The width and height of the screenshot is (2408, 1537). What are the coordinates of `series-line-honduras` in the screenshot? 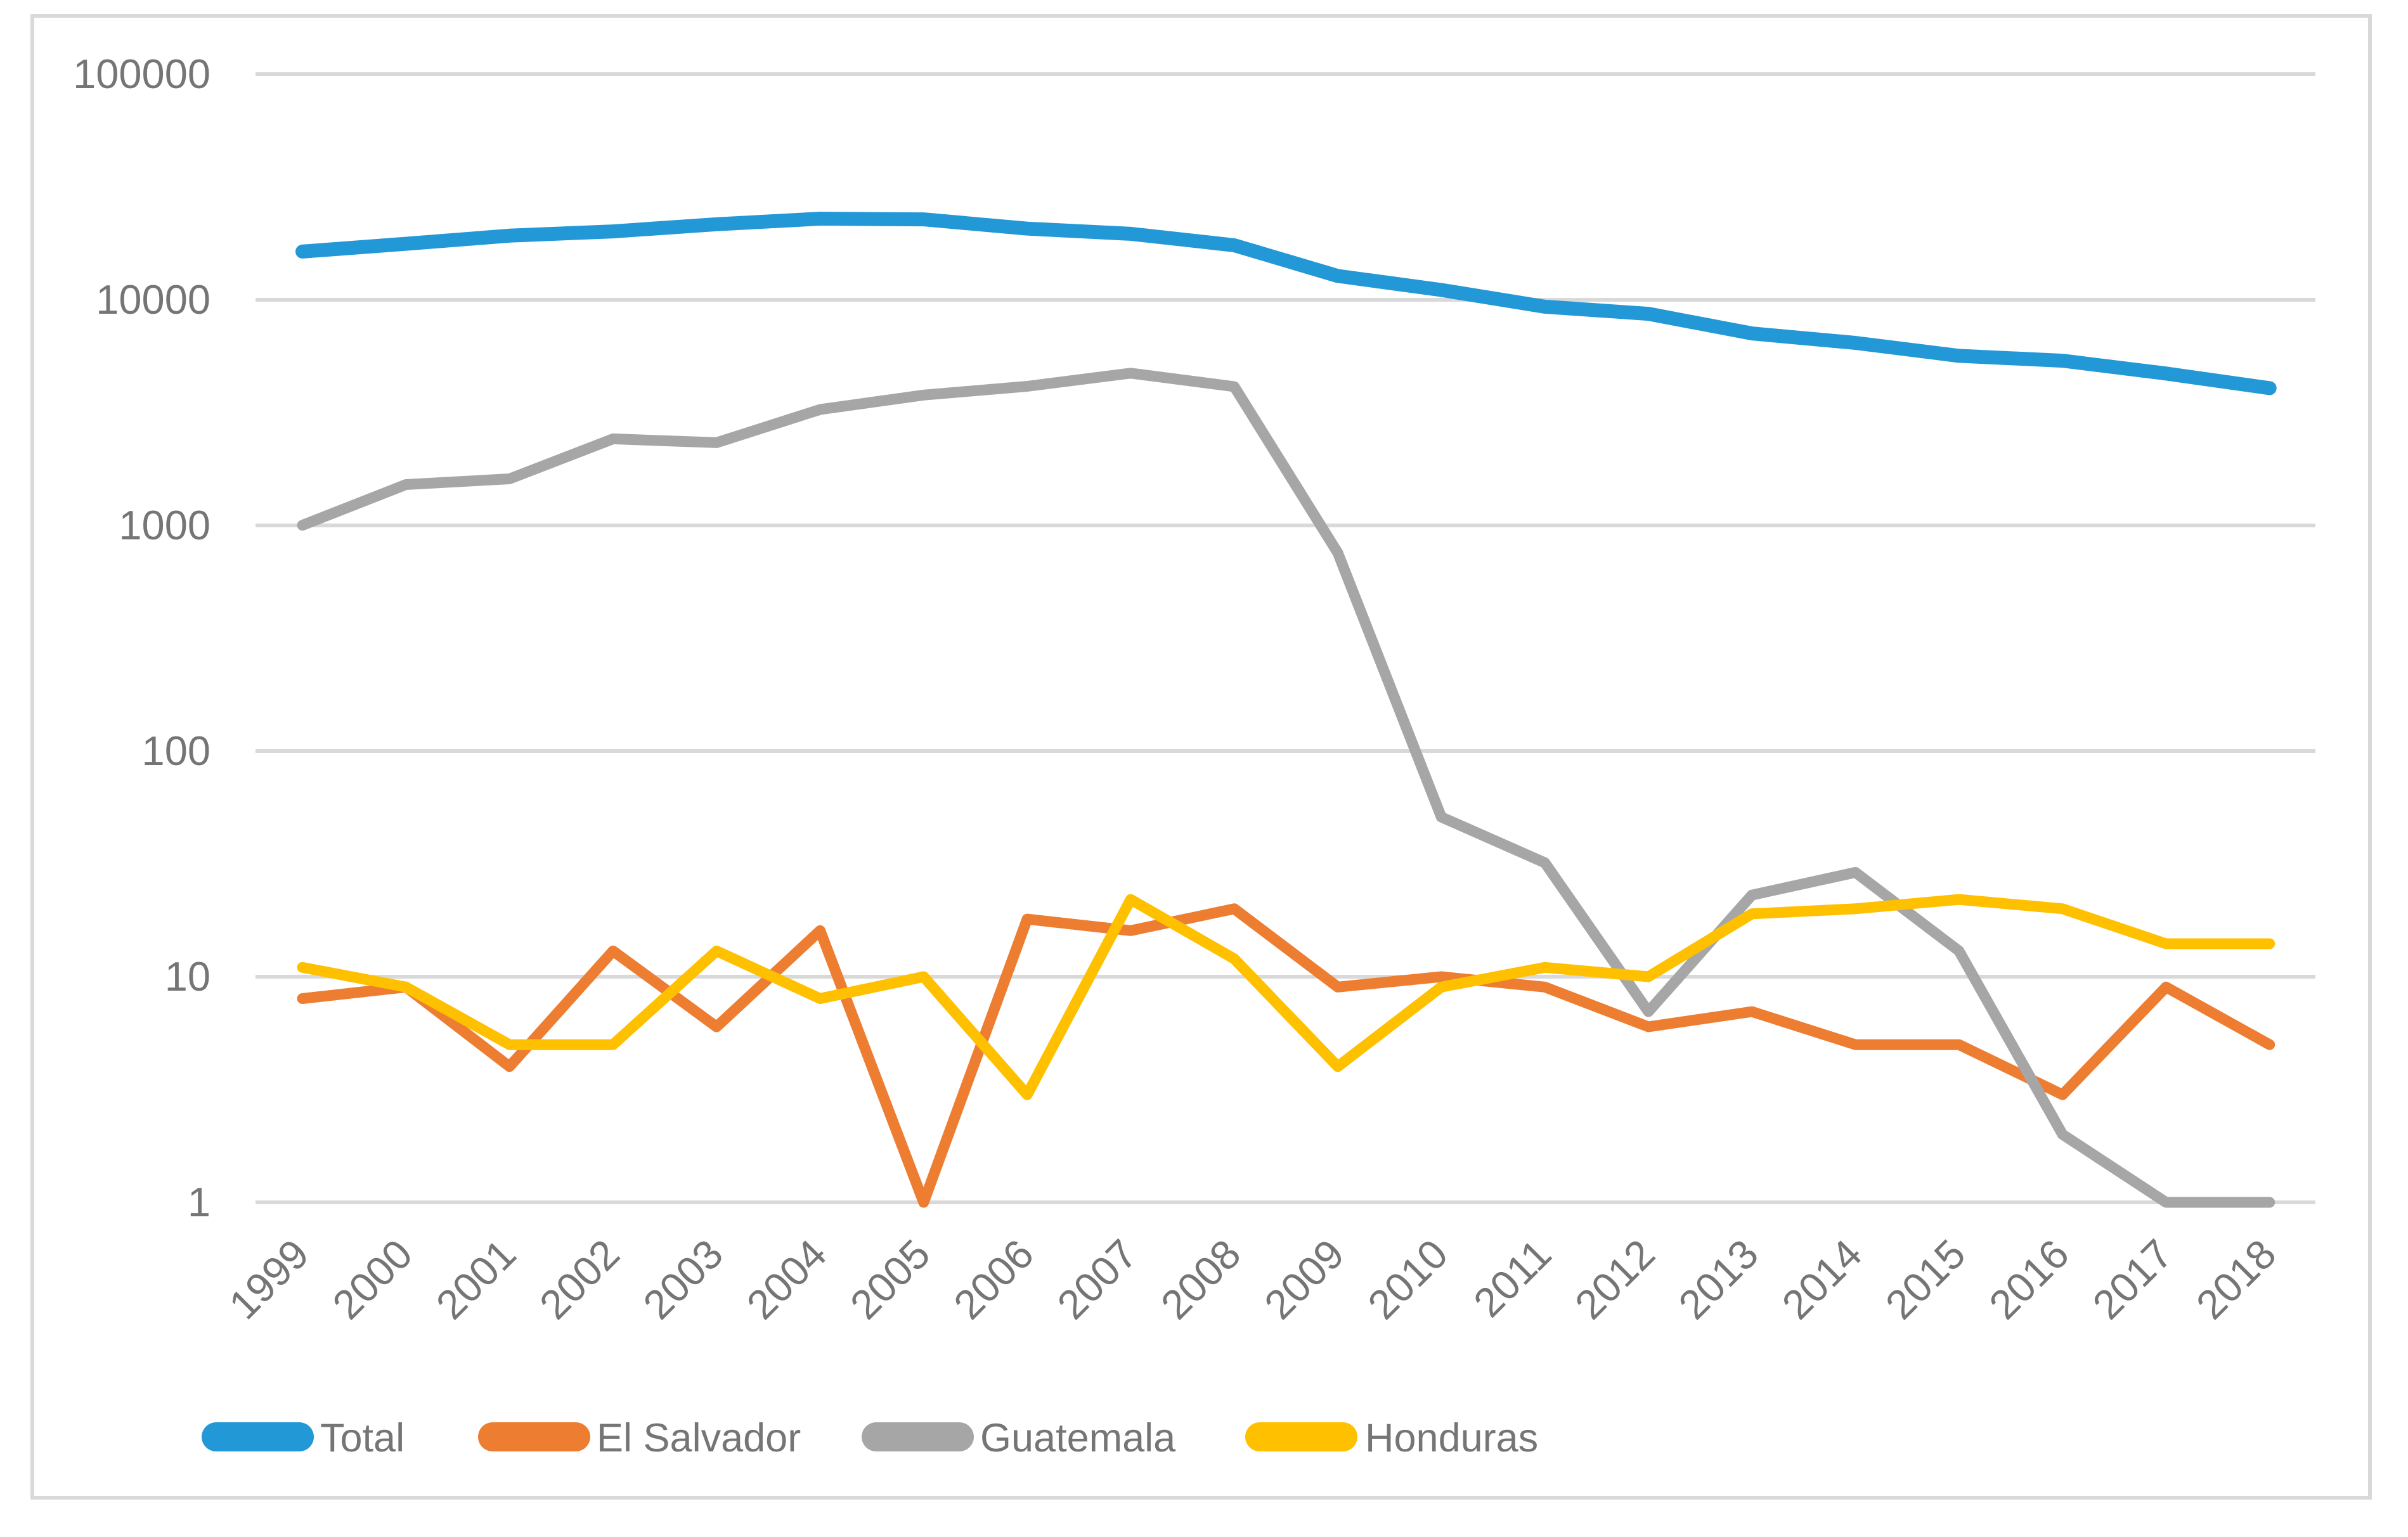 It's located at (1286, 997).